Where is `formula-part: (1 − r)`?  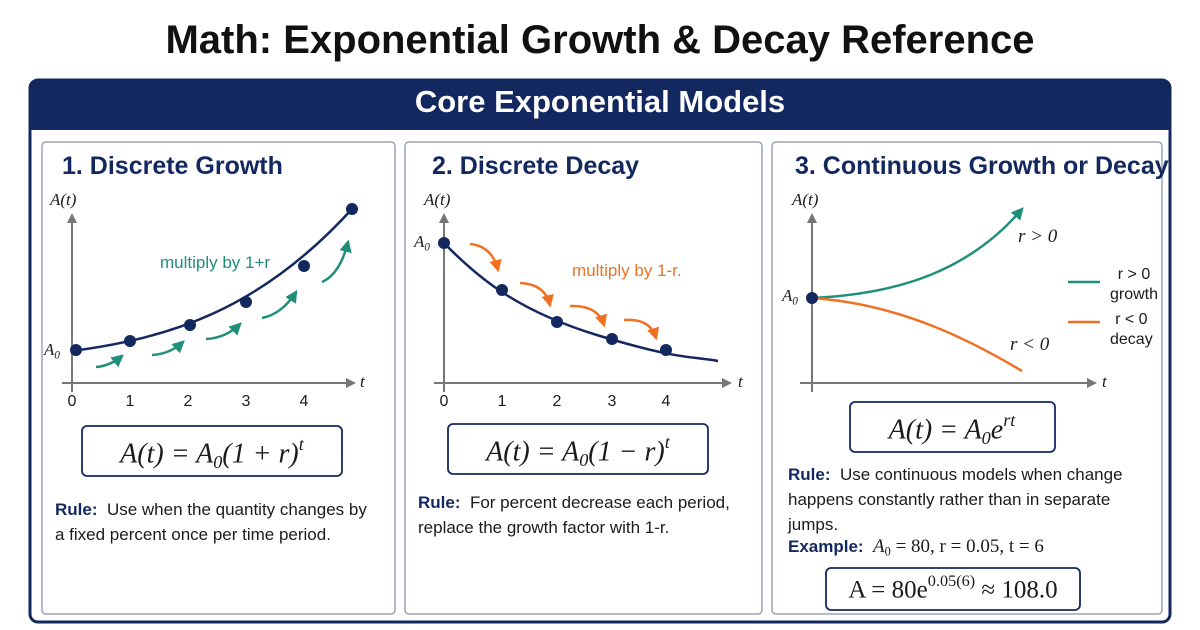 formula-part: (1 − r) is located at coordinates (626, 452).